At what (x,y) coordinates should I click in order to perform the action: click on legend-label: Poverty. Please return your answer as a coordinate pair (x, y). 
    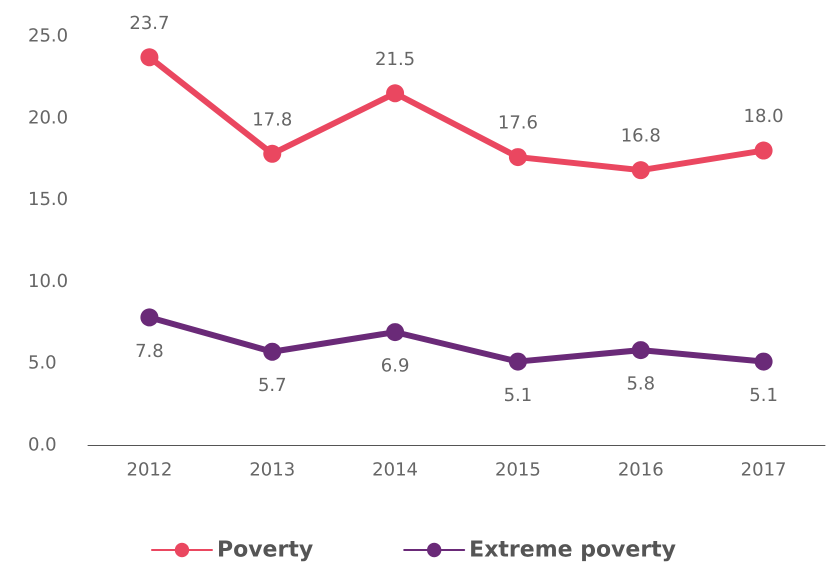
    Looking at the image, I should click on (265, 550).